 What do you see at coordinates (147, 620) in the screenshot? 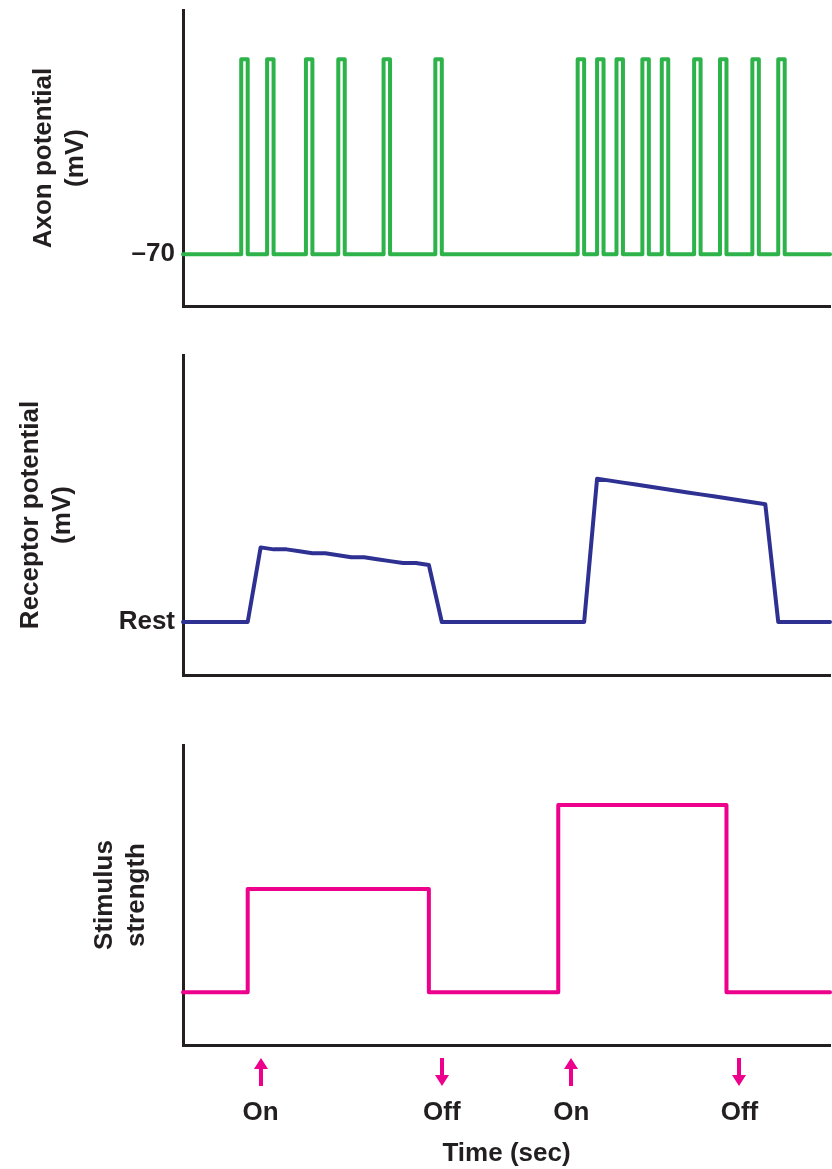
I see `text: Rest` at bounding box center [147, 620].